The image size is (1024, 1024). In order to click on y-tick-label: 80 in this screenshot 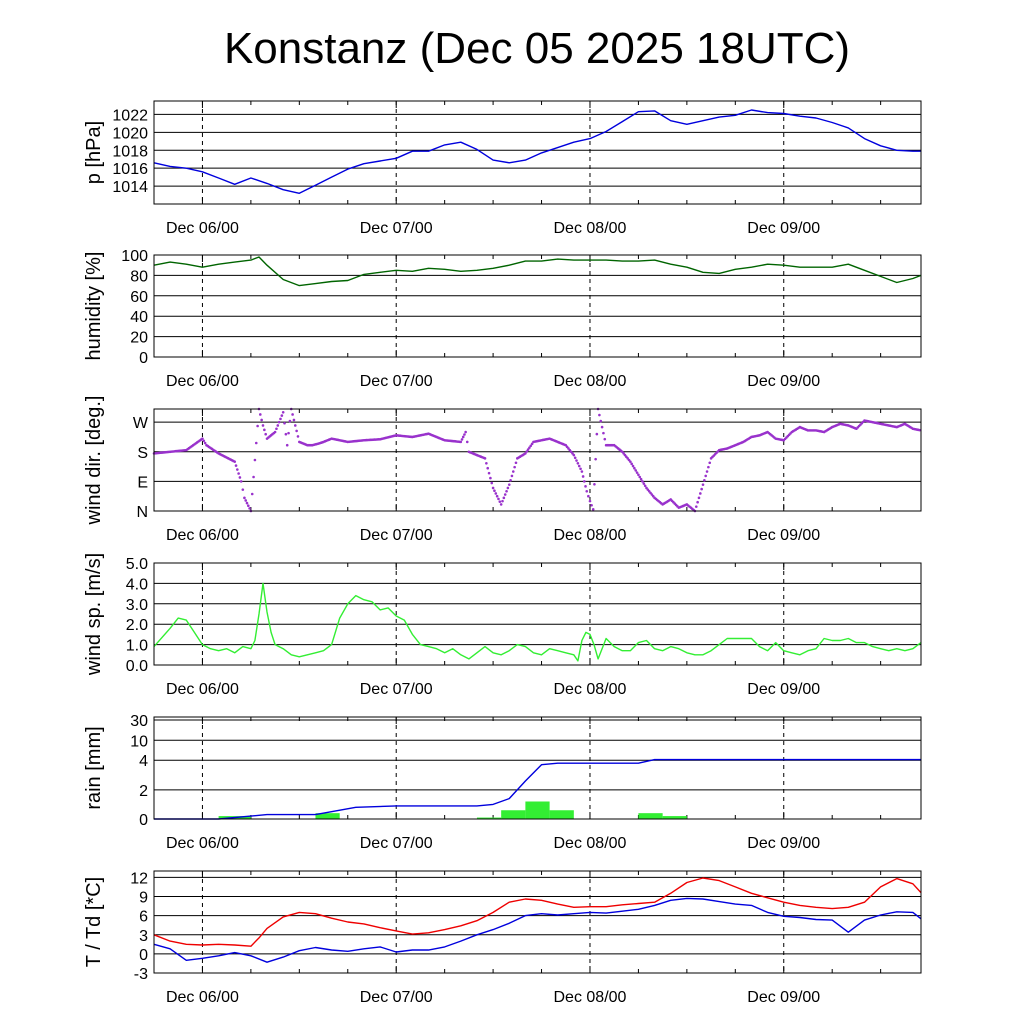, I will do `click(139, 276)`.